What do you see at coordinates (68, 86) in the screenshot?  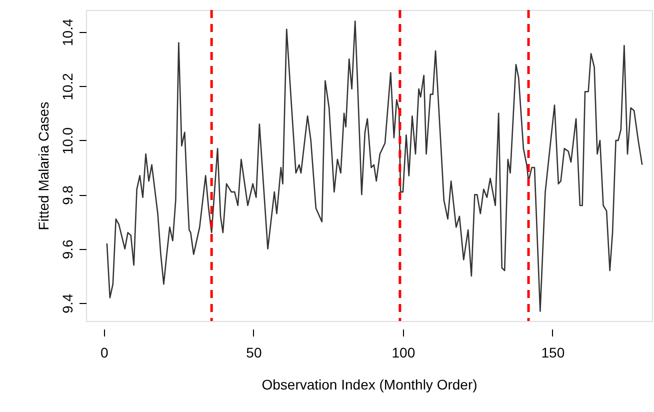 I see `y-tick-label: 10.2` at bounding box center [68, 86].